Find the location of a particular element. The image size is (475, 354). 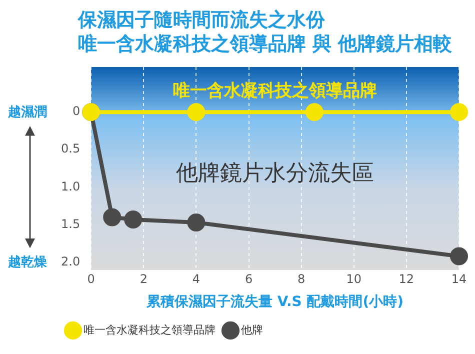

text: 越濕潤 is located at coordinates (27, 113).